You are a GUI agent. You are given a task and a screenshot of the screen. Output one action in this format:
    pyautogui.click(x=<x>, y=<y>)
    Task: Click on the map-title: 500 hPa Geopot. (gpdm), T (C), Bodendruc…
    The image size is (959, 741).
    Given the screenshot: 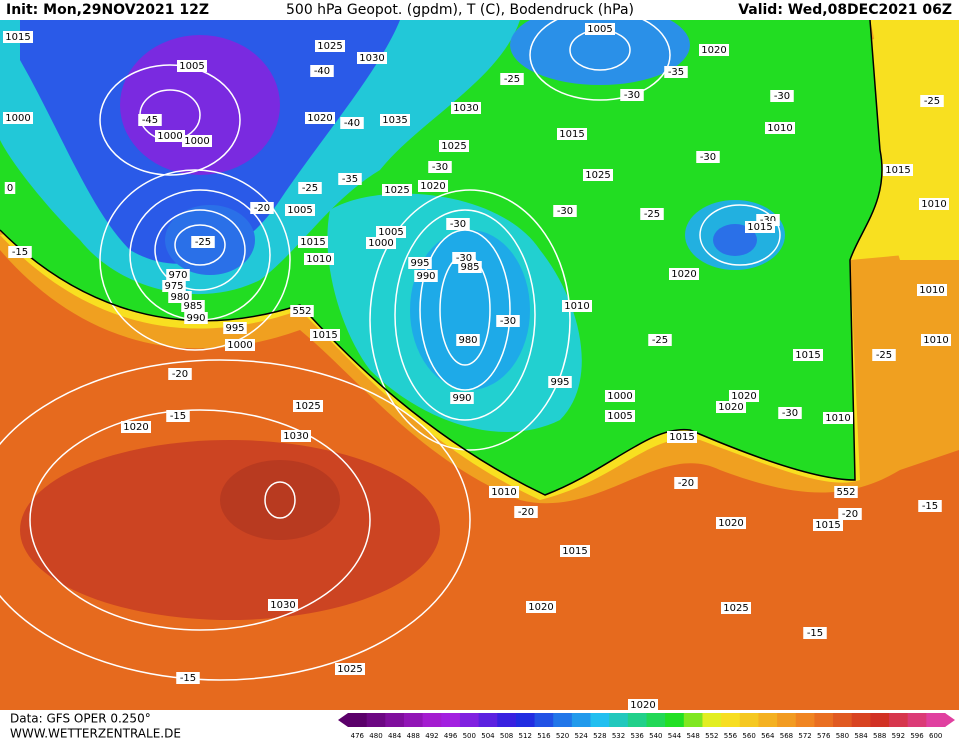 What is the action you would take?
    pyautogui.click(x=460, y=10)
    